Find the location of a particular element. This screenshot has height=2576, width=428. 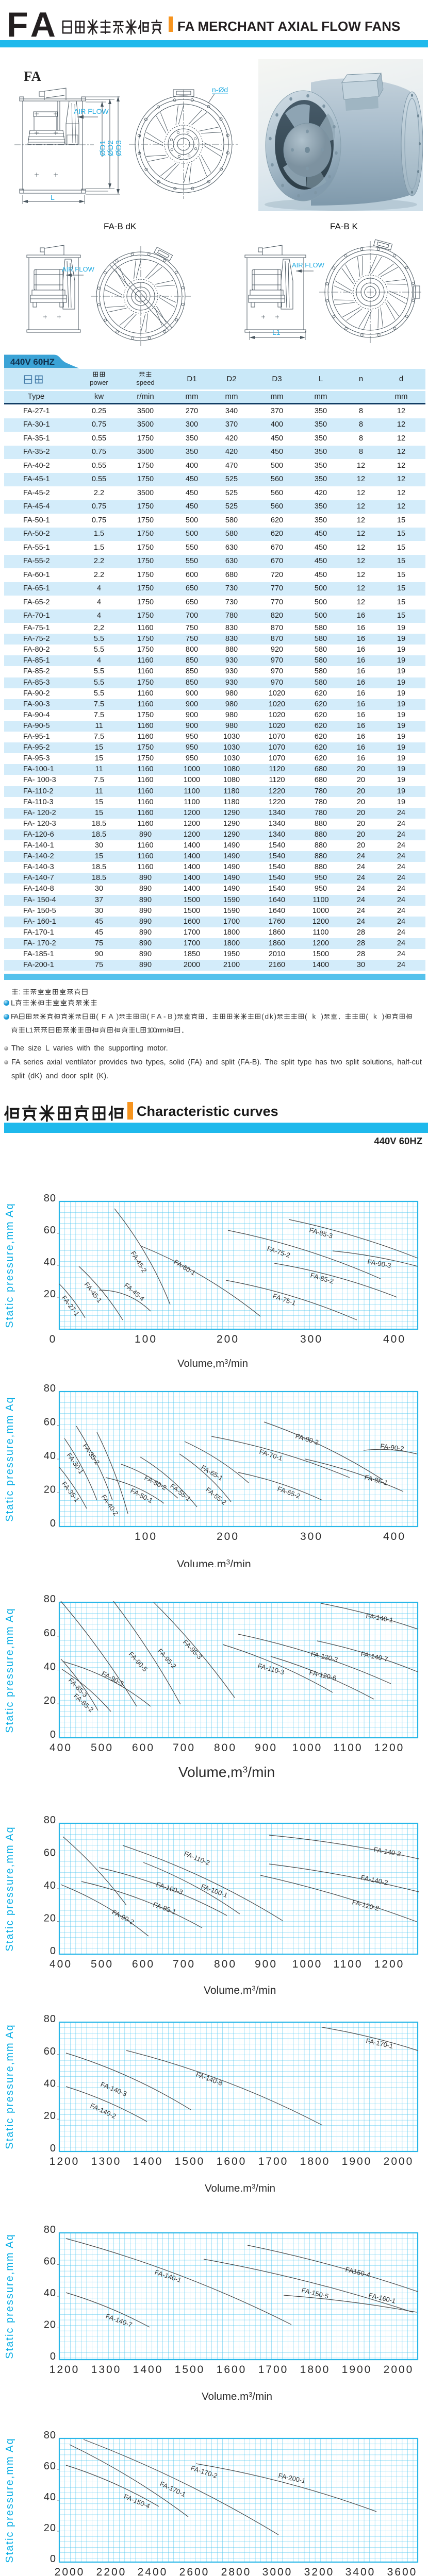

svg-text: (FA) is located at coordinates (107, 1017).